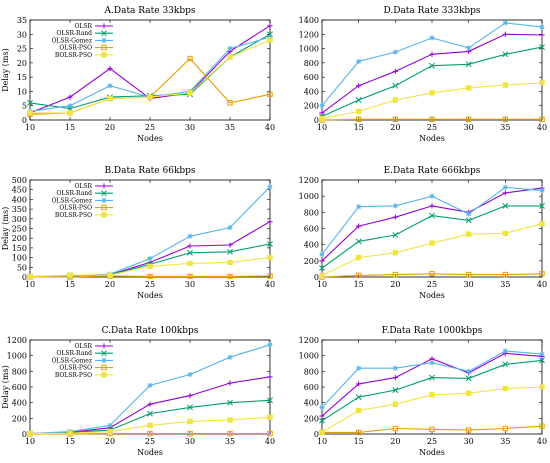  I want to click on y-tick-label: 500, so click(19, 180).